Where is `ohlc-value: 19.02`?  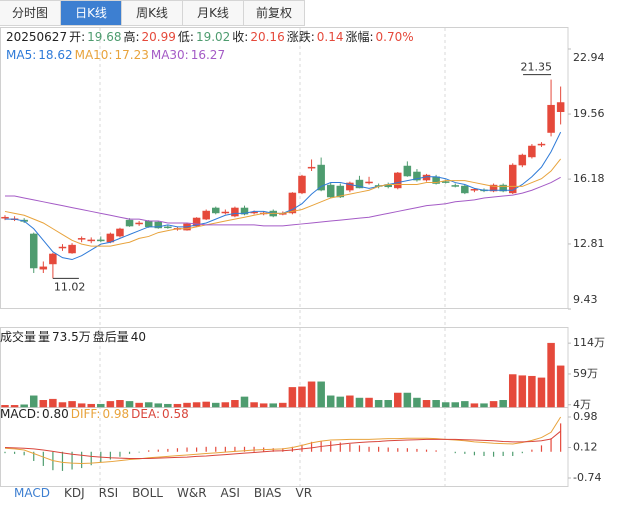
ohlc-value: 19.02 is located at coordinates (213, 37).